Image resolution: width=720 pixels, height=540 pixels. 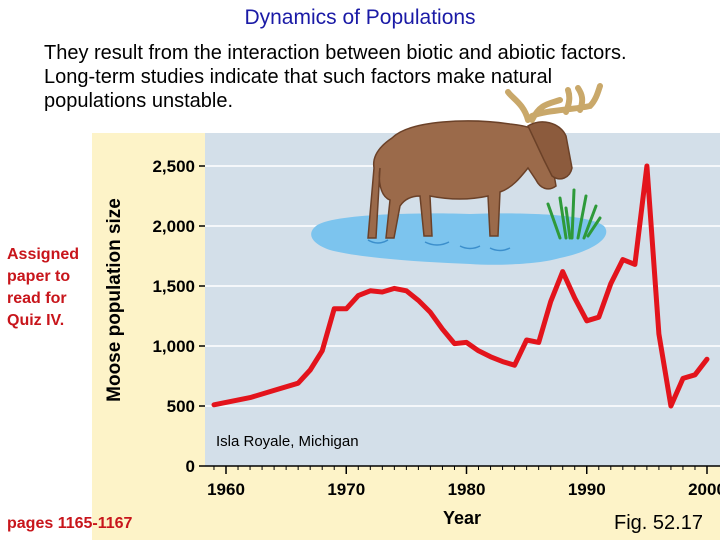 What do you see at coordinates (226, 489) in the screenshot?
I see `x-tick-label-1960: 1960` at bounding box center [226, 489].